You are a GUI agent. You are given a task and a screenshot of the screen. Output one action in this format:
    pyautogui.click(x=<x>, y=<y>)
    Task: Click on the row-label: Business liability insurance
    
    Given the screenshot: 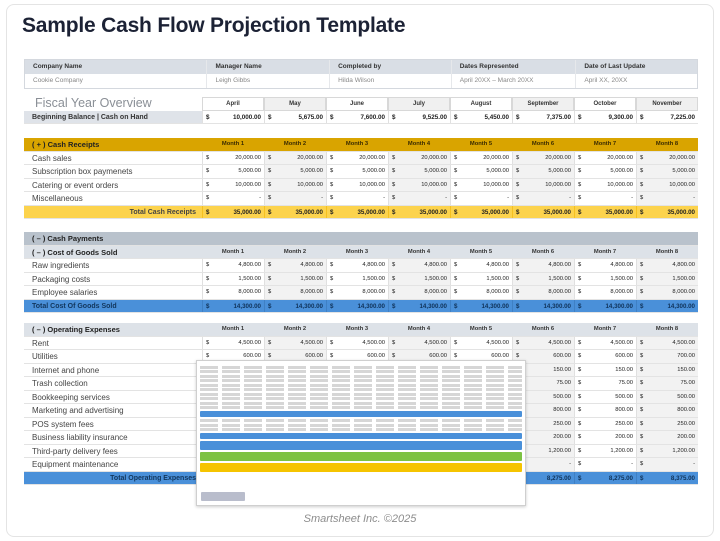 What is the action you would take?
    pyautogui.click(x=80, y=437)
    